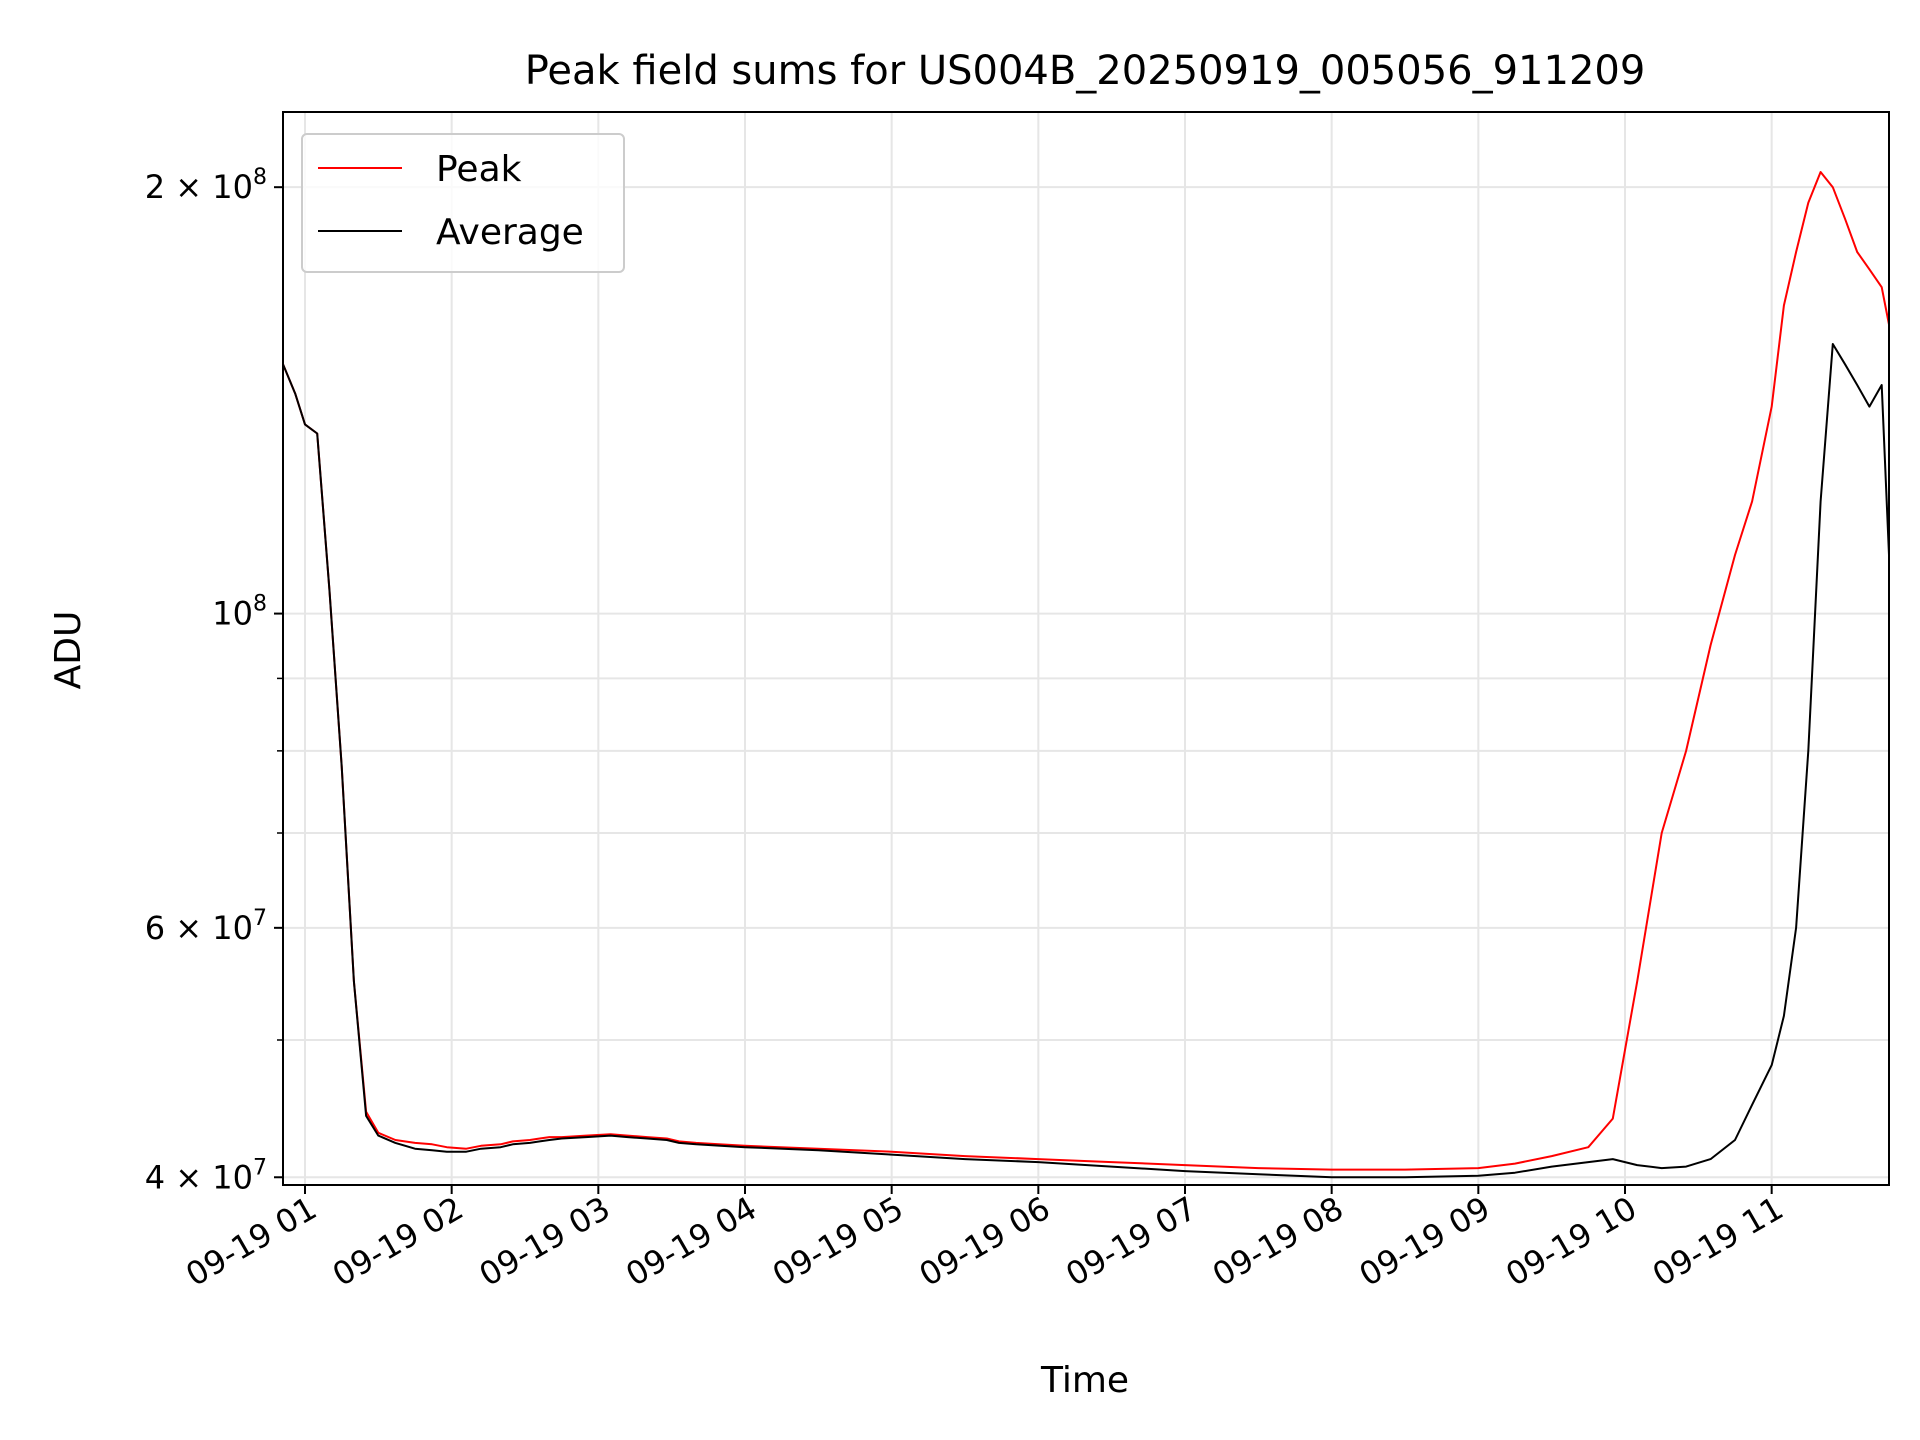 This screenshot has width=1920, height=1440. I want to click on y-tick-label: 6 × 107, so click(206, 926).